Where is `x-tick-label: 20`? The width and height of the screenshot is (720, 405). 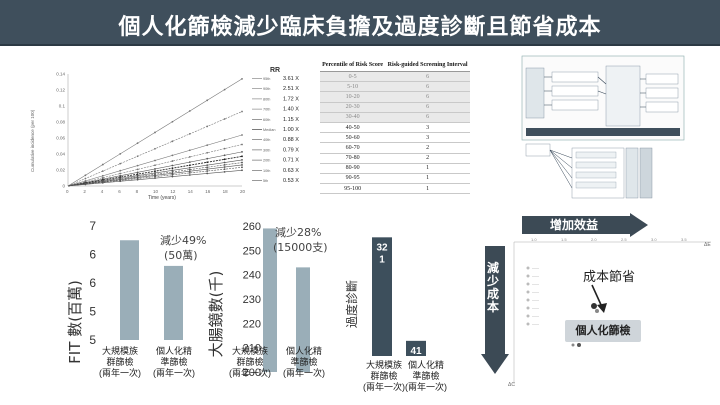 x-tick-label: 20 is located at coordinates (243, 191).